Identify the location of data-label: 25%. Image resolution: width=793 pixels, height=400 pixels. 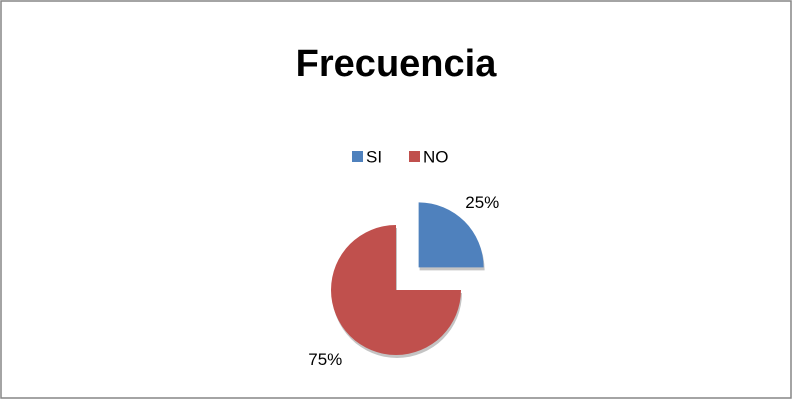
(482, 202).